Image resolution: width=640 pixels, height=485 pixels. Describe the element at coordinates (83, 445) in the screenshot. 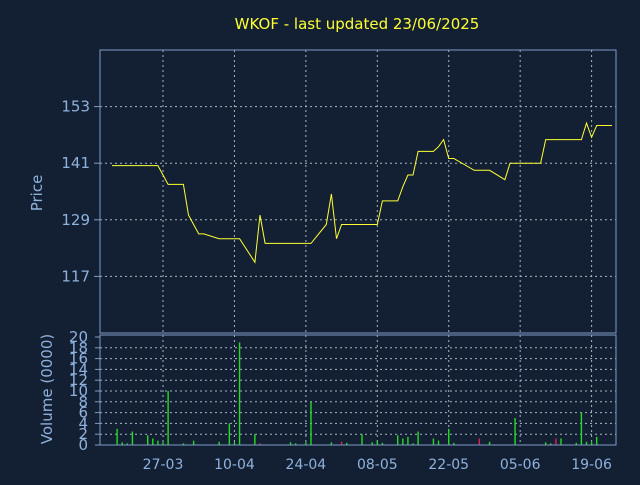

I see `volume-tick-label: 0` at that location.